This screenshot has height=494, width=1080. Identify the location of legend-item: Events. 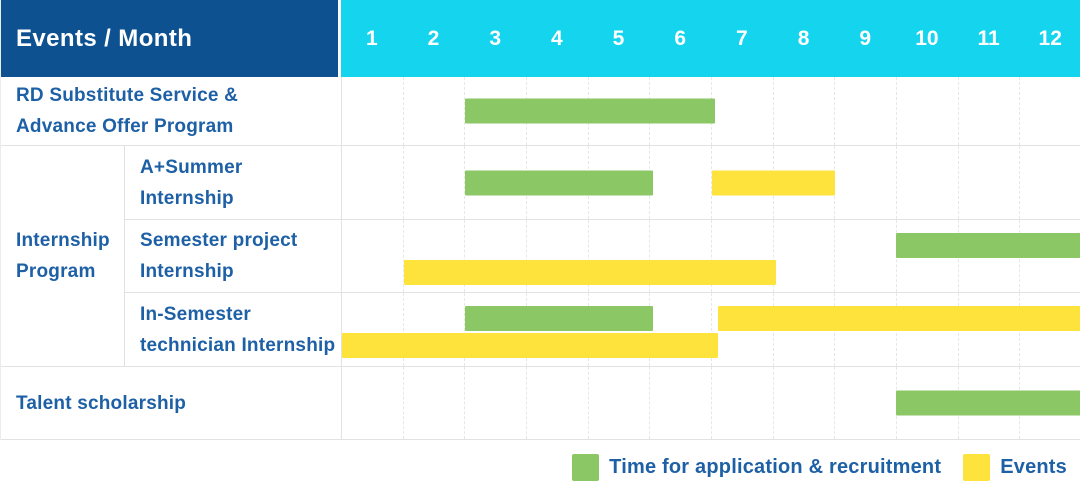
(1015, 467).